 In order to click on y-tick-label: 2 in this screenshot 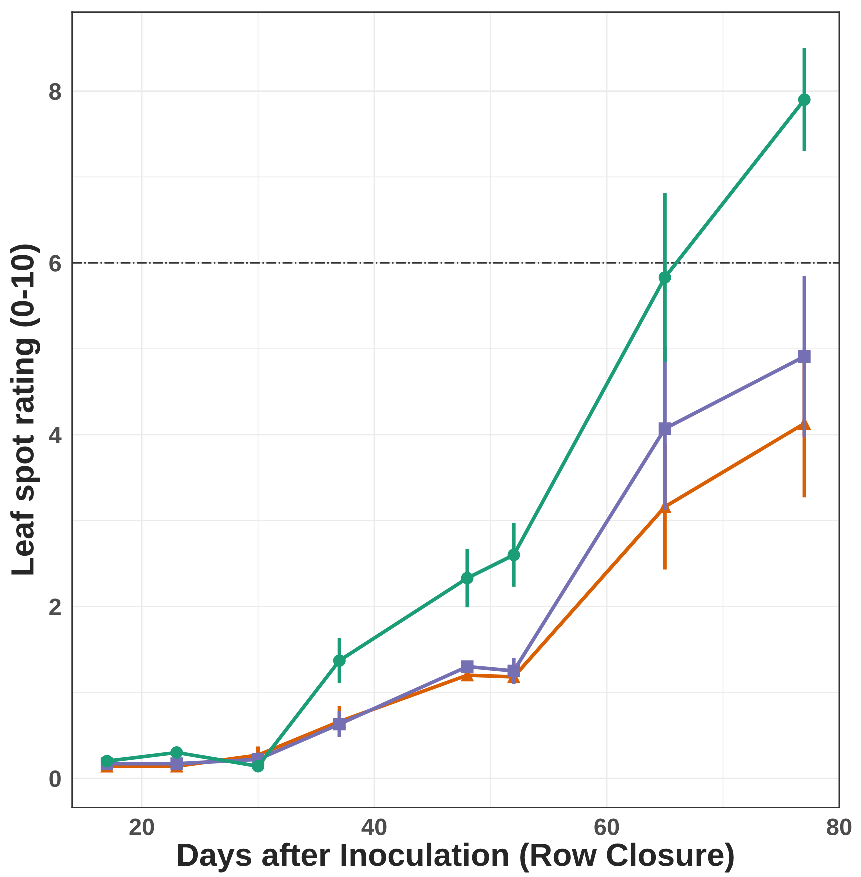, I will do `click(55, 607)`.